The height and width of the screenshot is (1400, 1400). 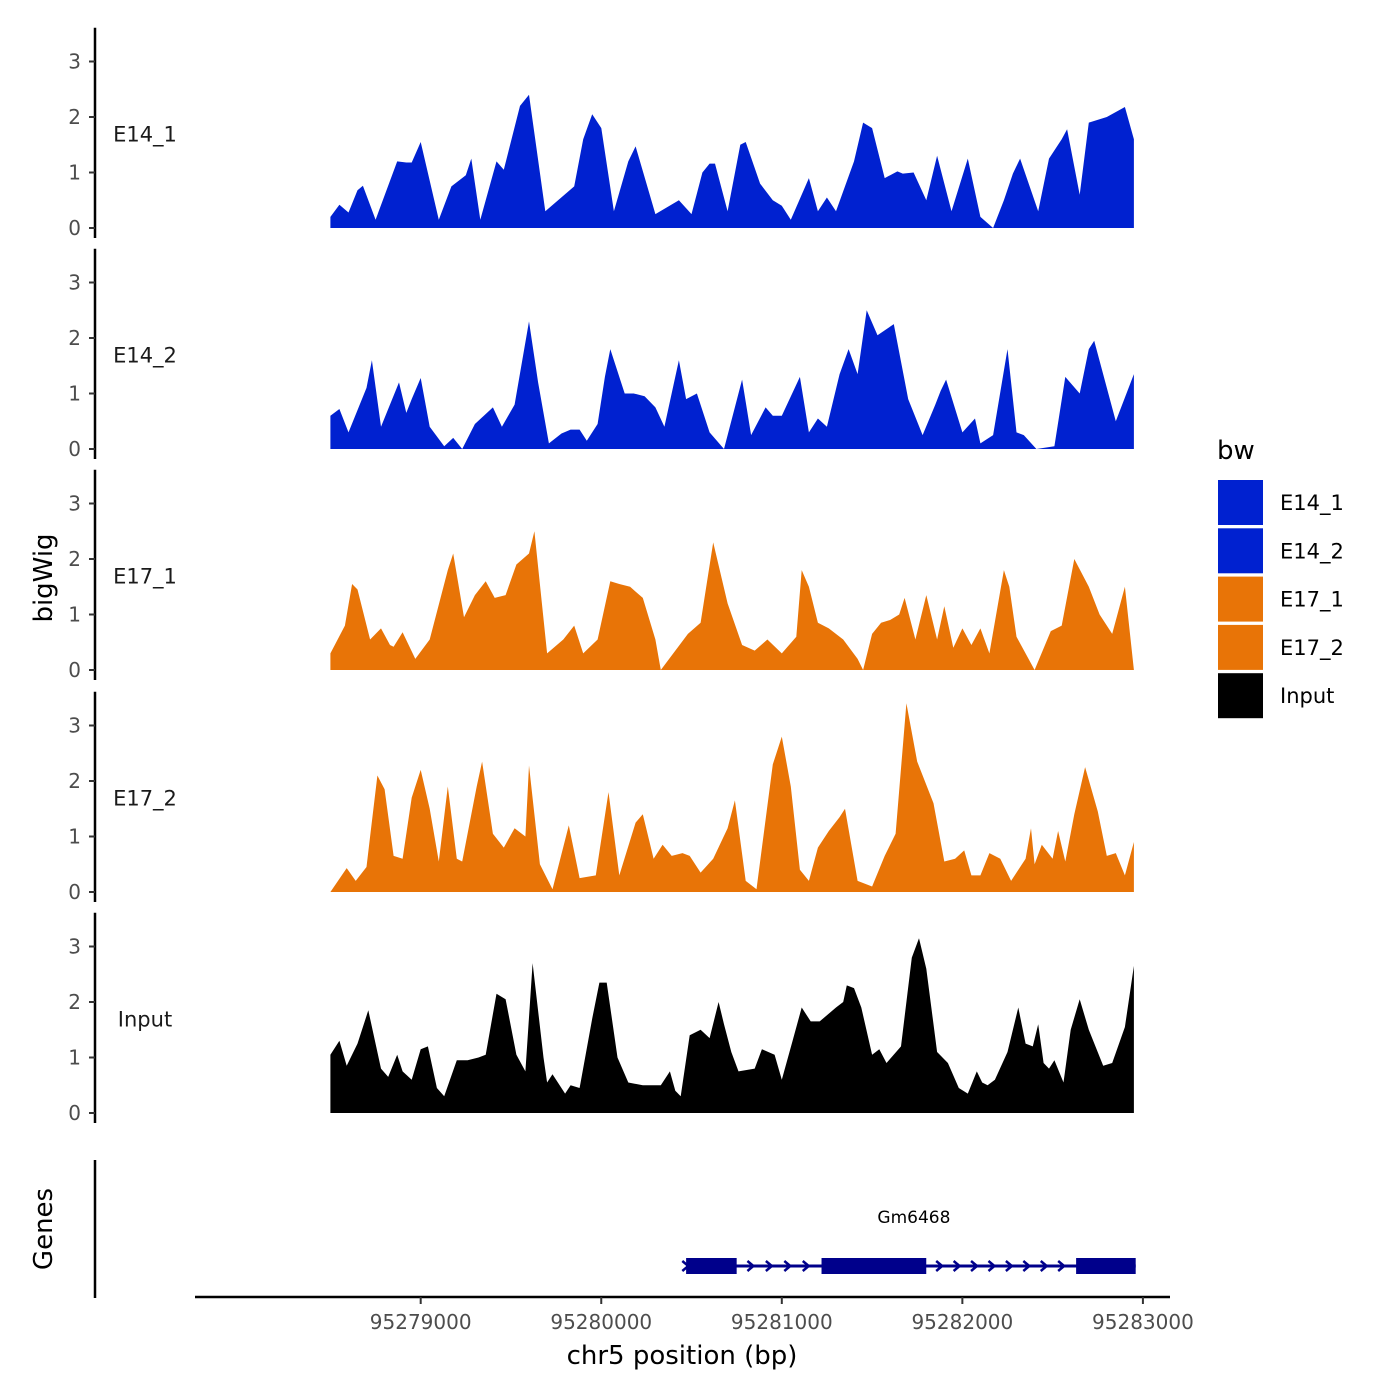 I want to click on y-tick-label-input-2: 2, so click(x=74, y=1002).